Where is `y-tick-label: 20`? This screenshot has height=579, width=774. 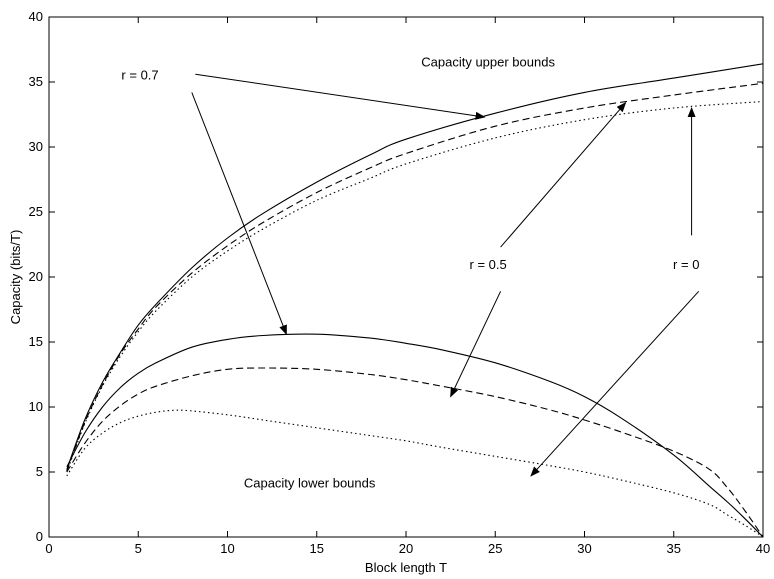
y-tick-label: 20 is located at coordinates (36, 276).